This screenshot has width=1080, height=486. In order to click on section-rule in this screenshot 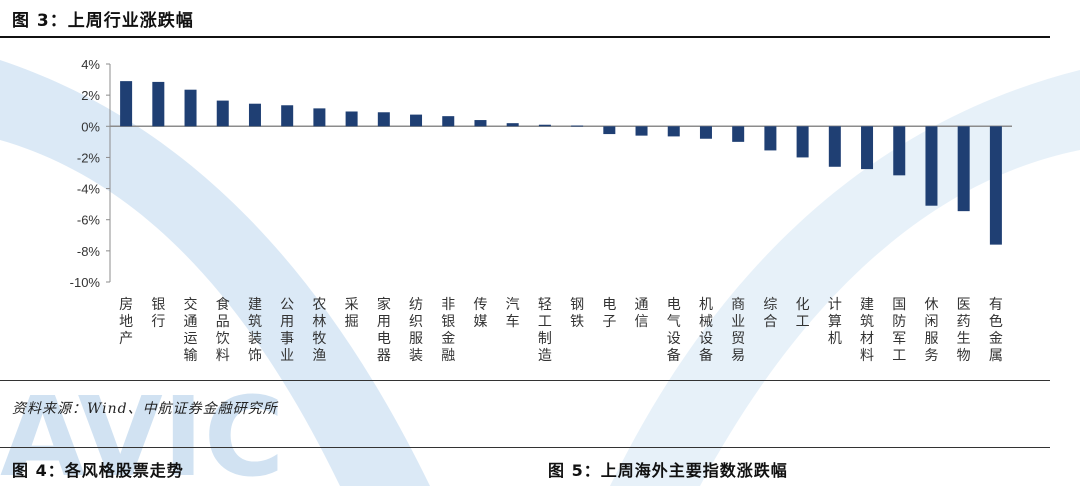, I will do `click(525, 447)`.